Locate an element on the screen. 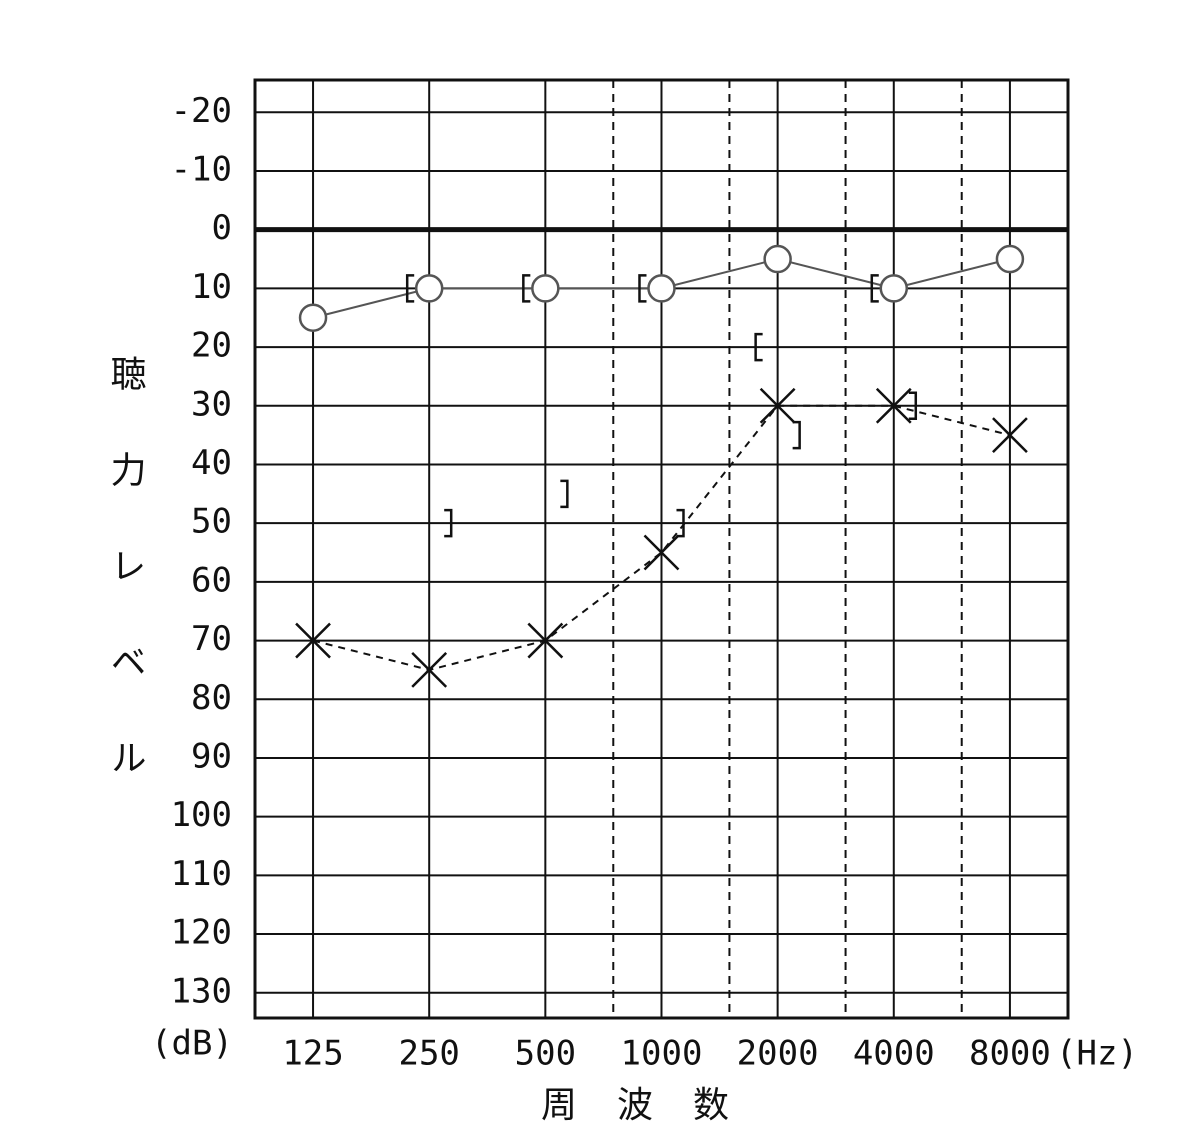  x-axis-label: 周波数 is located at coordinates (655, 1105).